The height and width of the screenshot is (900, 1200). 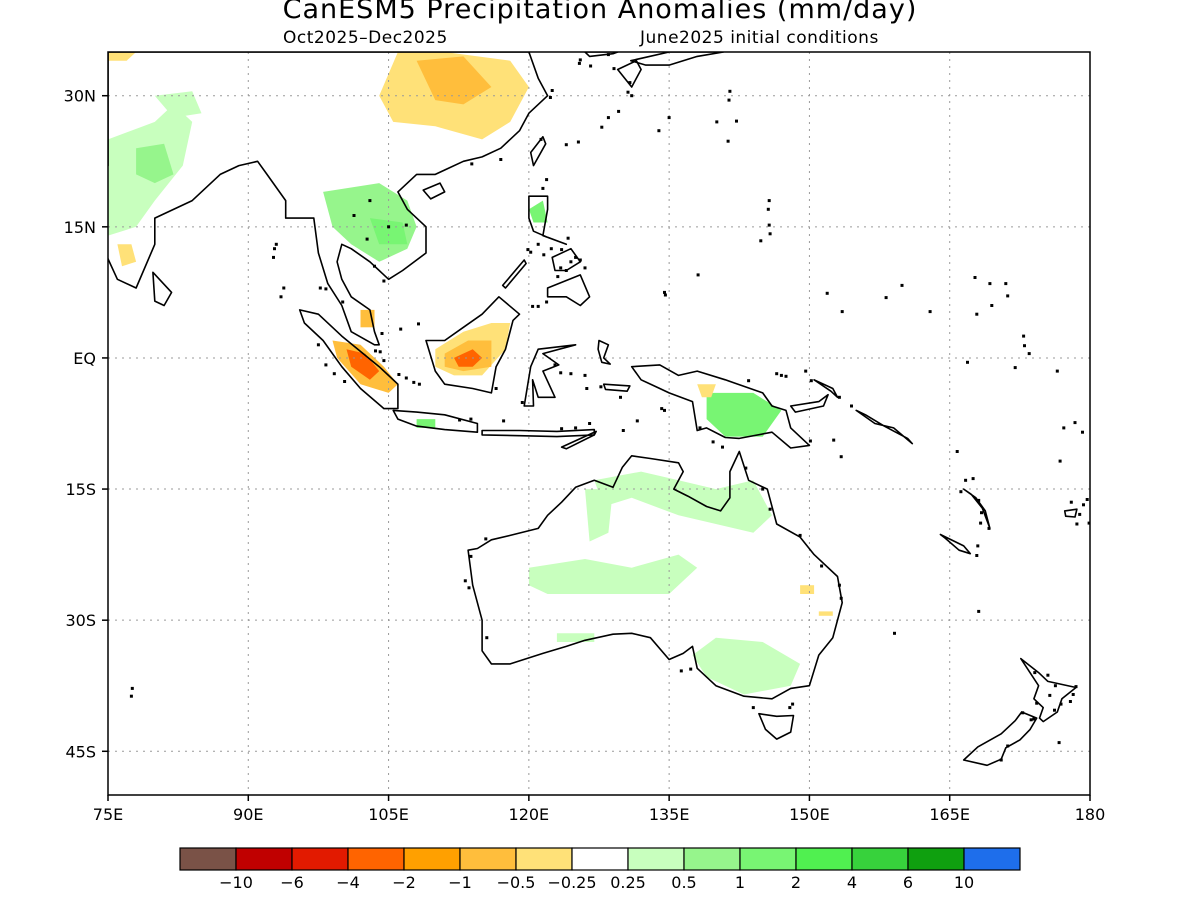 I want to click on coastline-nz-south, so click(x=1000, y=739).